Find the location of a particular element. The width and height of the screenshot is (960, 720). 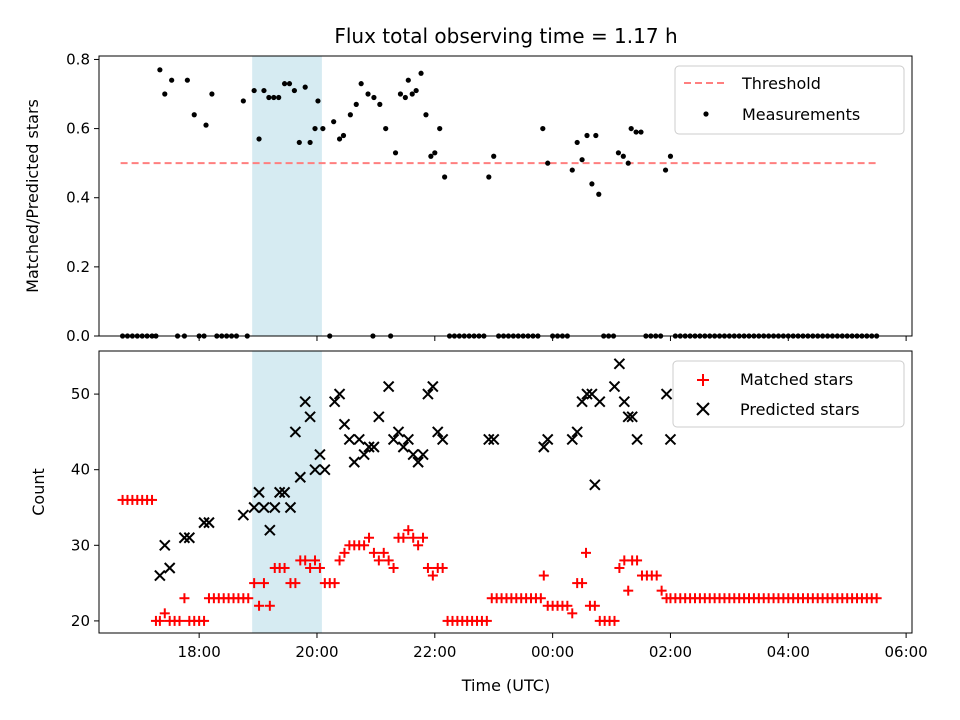

x-tick-label: 06:00 is located at coordinates (905, 652).